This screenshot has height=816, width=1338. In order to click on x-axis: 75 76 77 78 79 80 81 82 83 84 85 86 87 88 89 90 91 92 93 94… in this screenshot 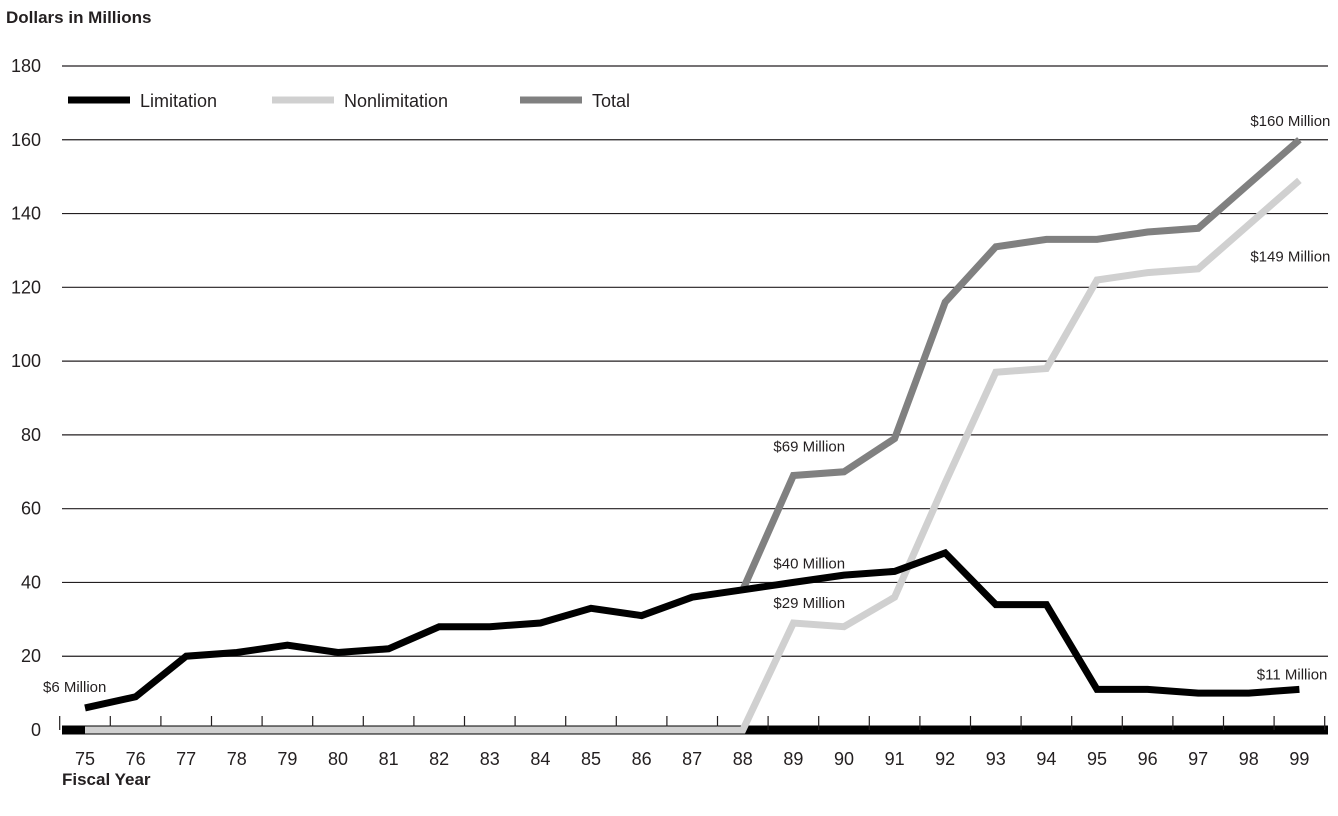, I will do `click(693, 742)`.